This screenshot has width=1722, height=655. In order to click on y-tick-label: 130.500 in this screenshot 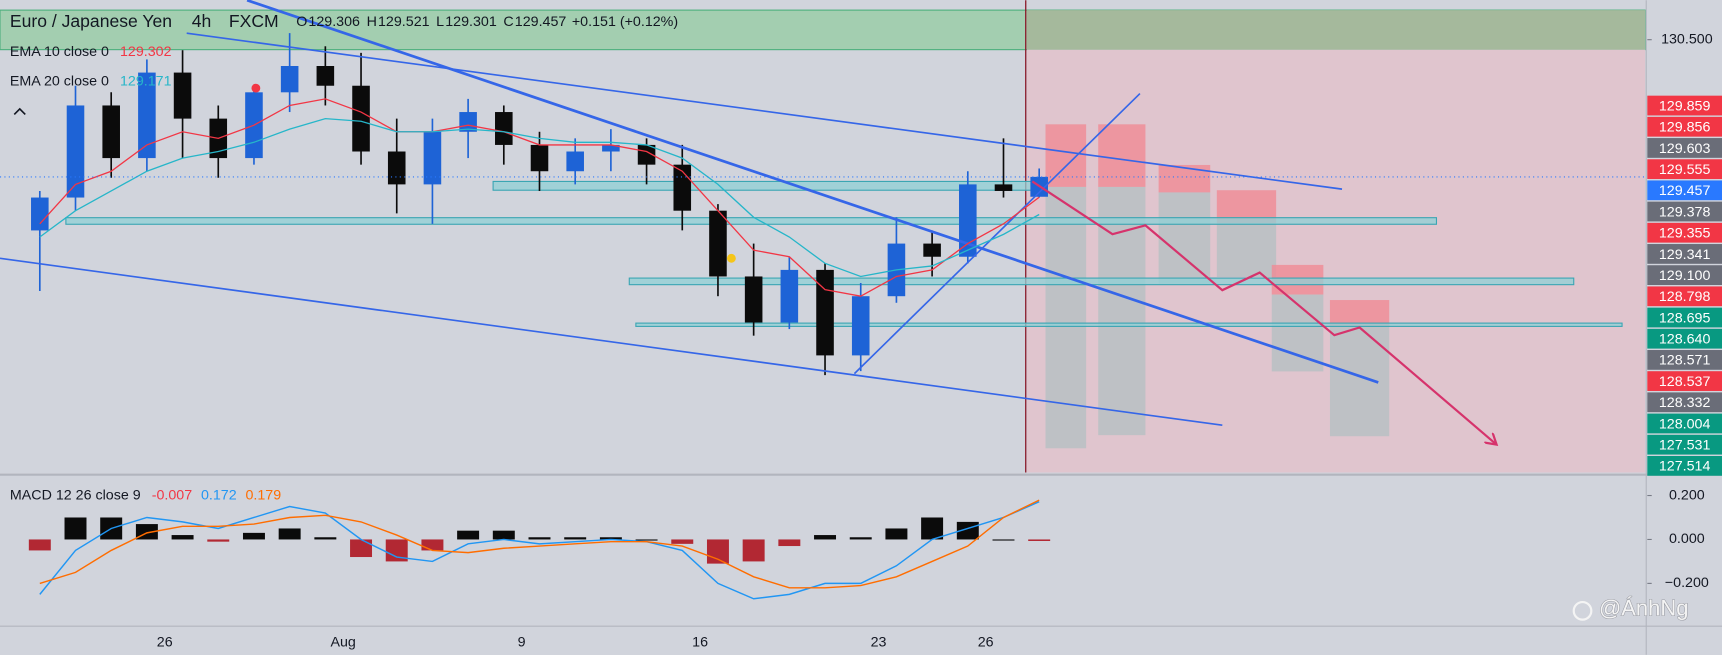, I will do `click(1687, 39)`.